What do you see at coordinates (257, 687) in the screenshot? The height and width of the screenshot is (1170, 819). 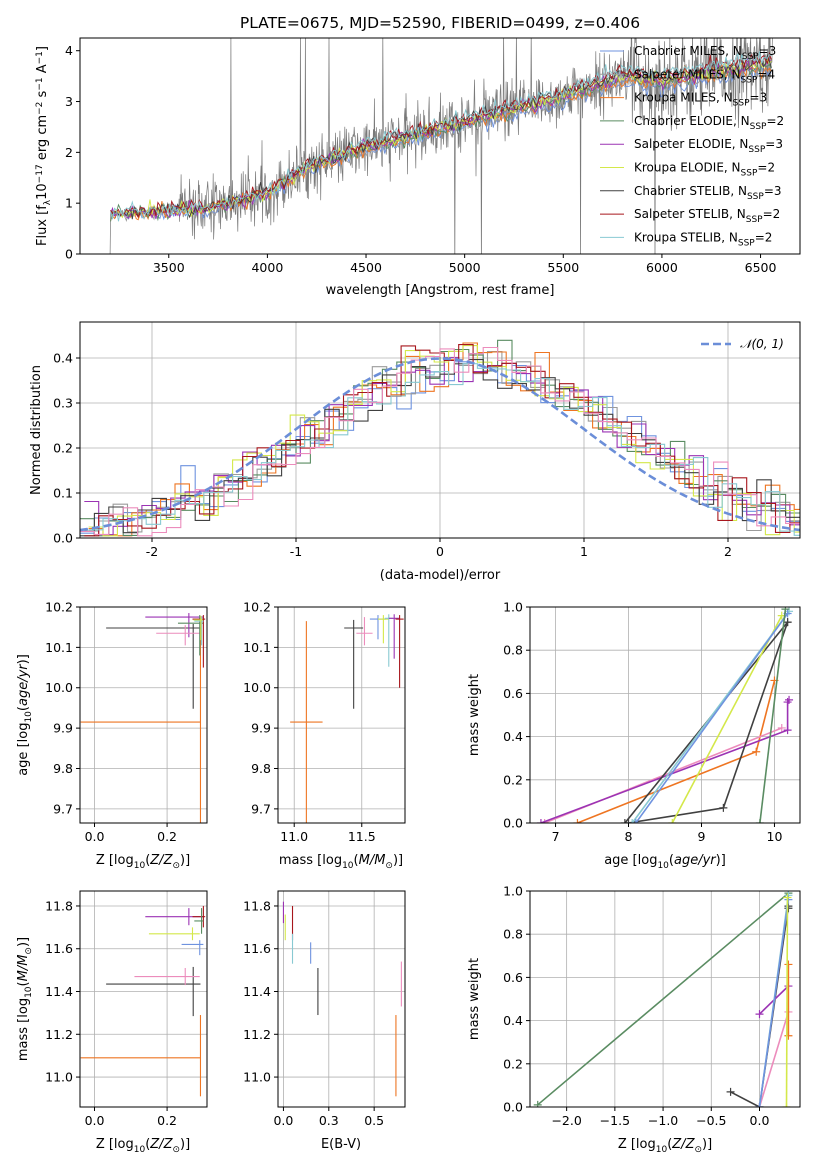 I see `y-tick-label: 10.0` at bounding box center [257, 687].